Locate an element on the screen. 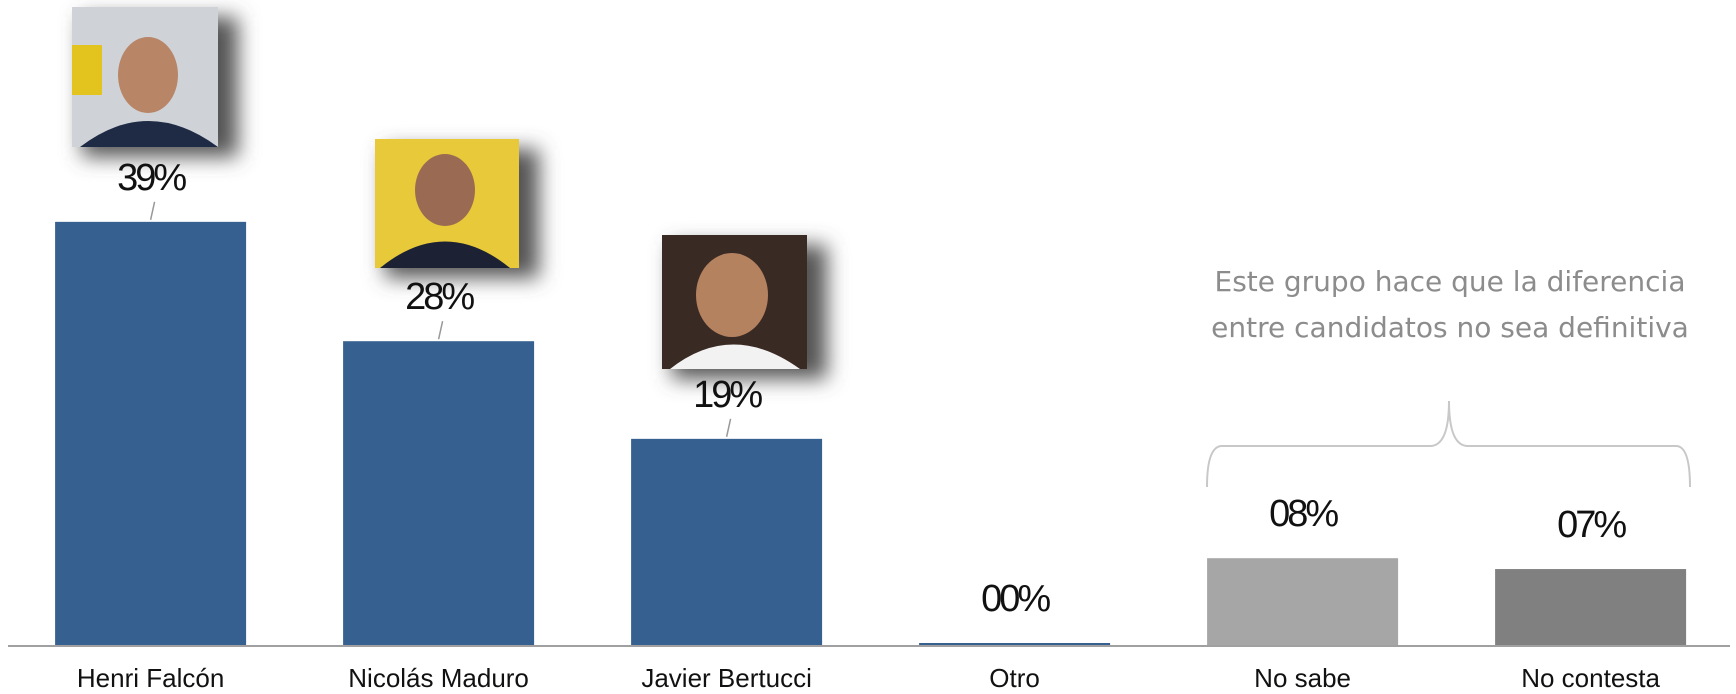  annotation: entre candidatos no sea definitiva is located at coordinates (1450, 327).